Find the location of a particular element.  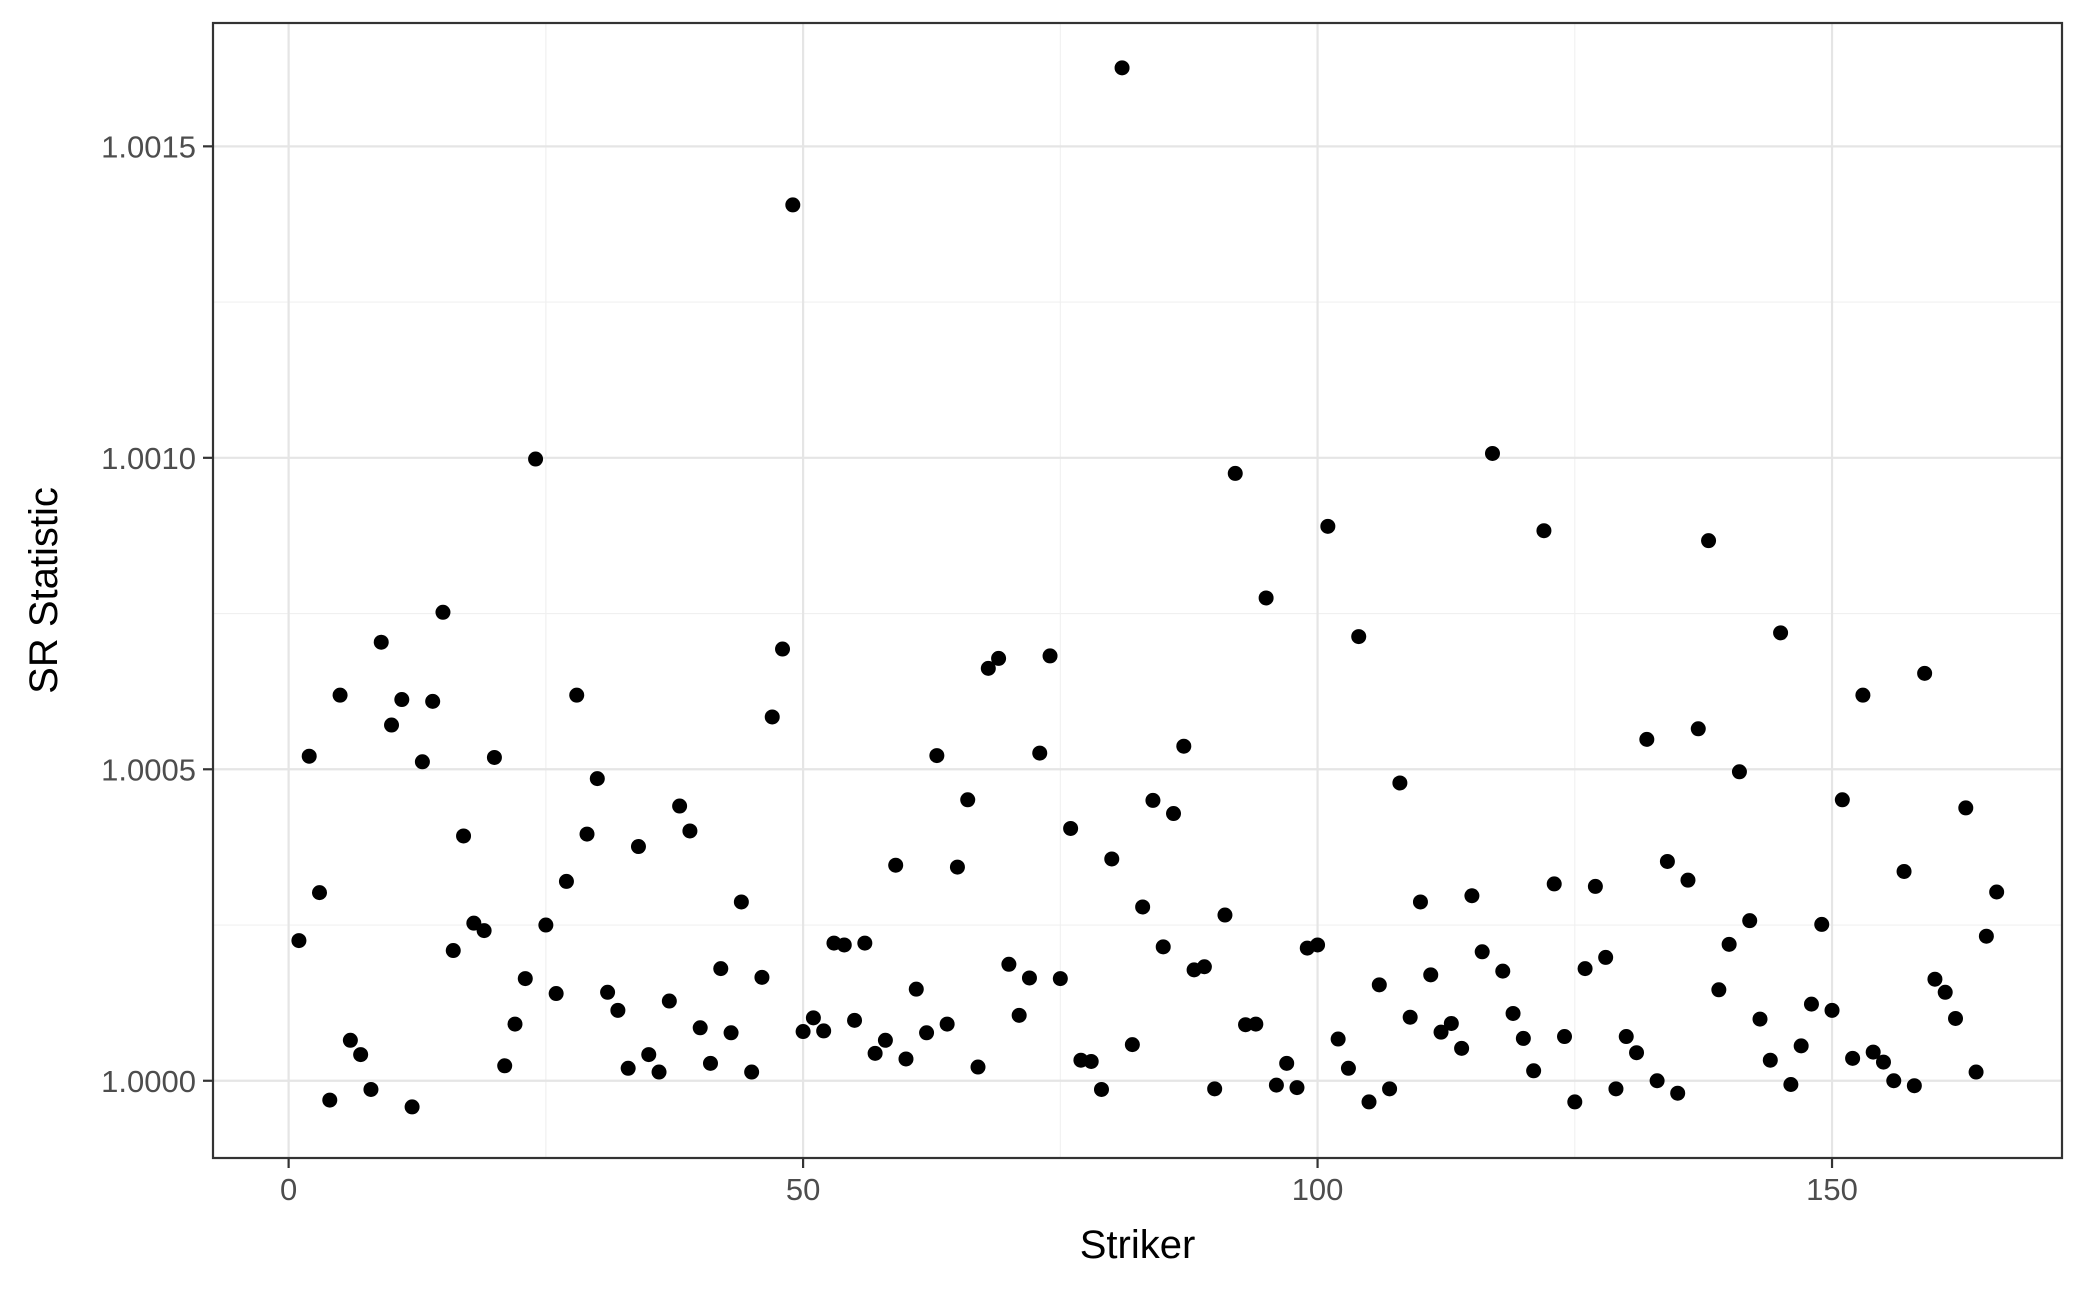

x-tick-label: 50 is located at coordinates (803, 1189).